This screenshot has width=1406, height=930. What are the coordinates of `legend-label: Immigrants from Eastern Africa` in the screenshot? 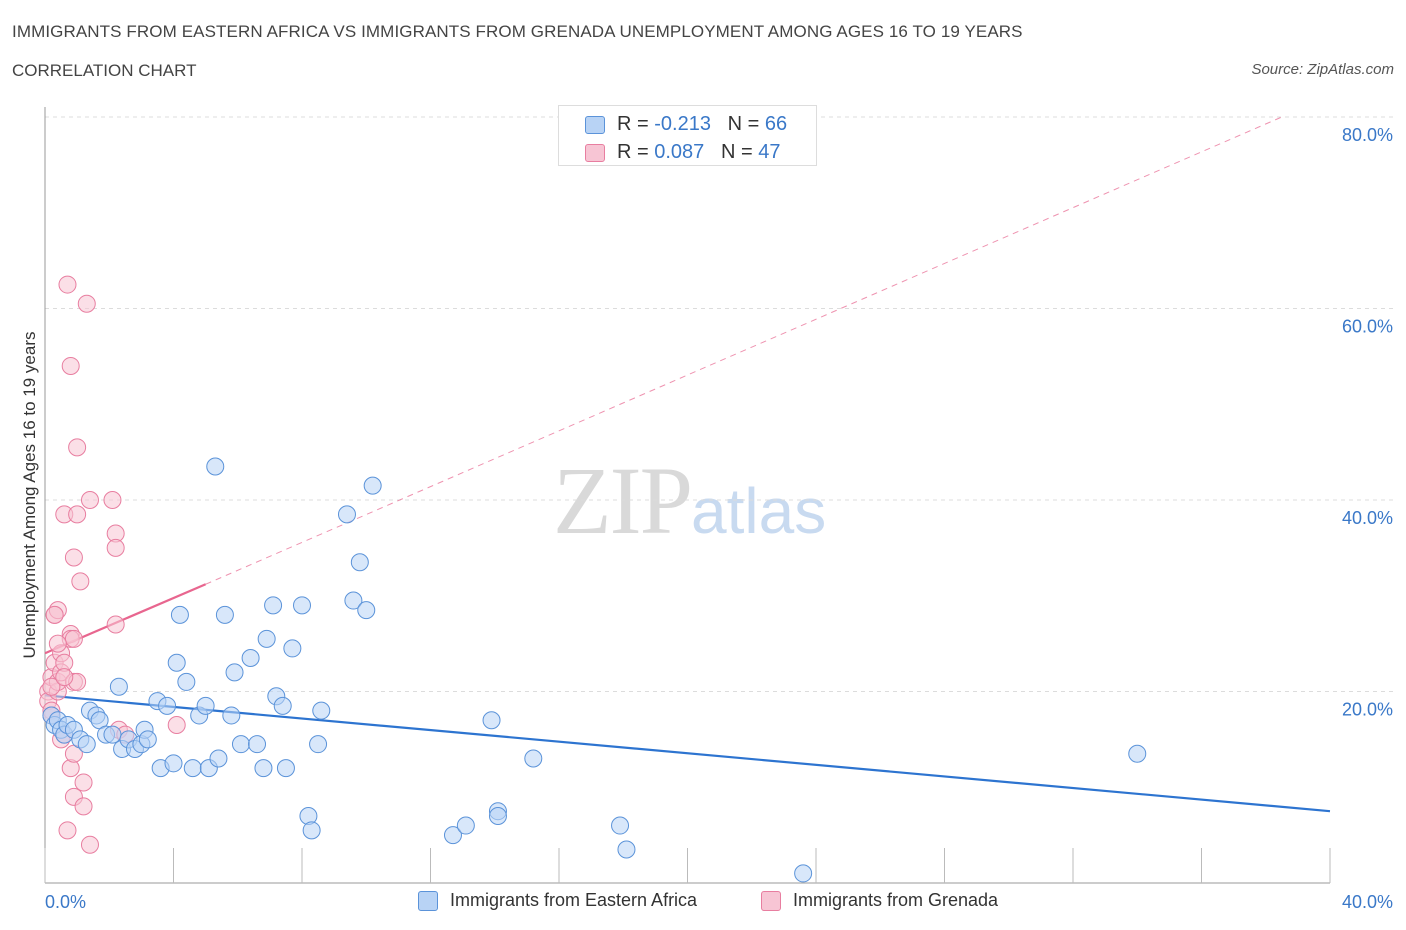 It's located at (574, 900).